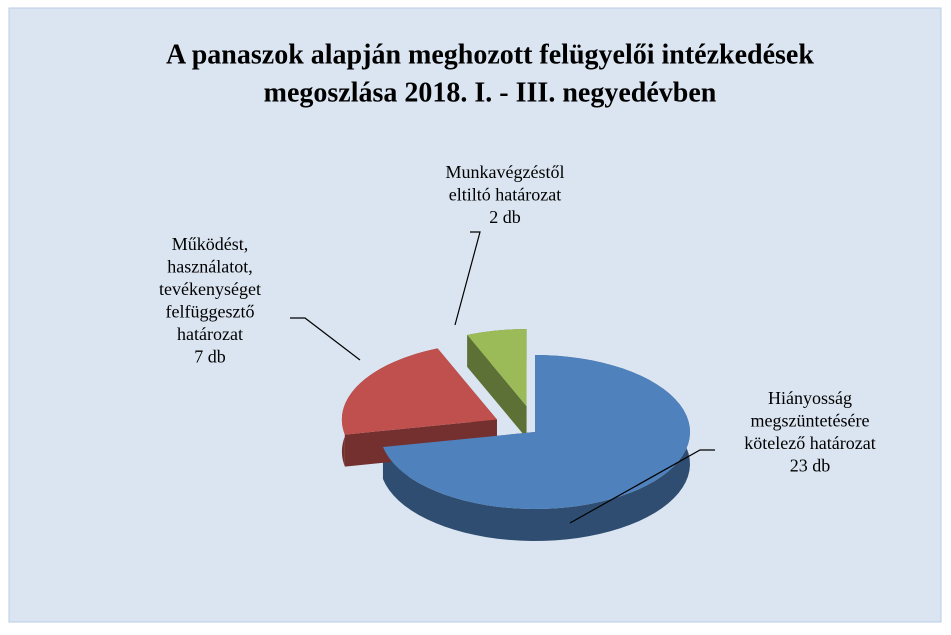 The image size is (951, 635). I want to click on slice-label: kötelező határozat, so click(809, 443).